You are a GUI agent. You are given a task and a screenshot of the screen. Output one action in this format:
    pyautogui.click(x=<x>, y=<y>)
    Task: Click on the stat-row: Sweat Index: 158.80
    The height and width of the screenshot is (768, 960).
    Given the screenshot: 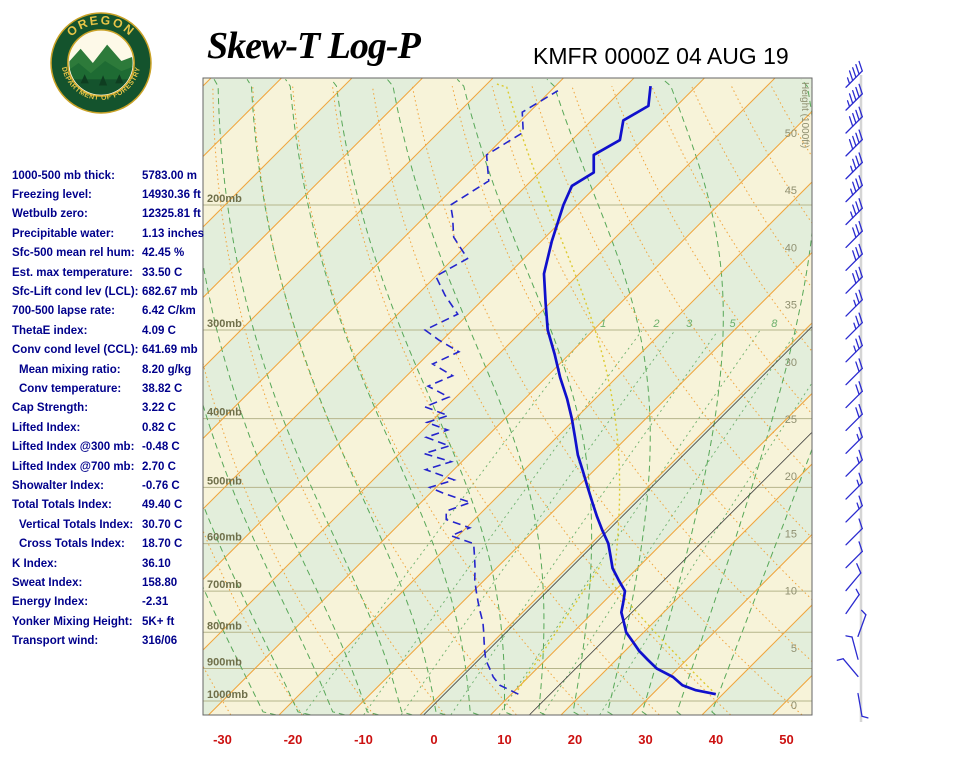 What is the action you would take?
    pyautogui.click(x=112, y=582)
    